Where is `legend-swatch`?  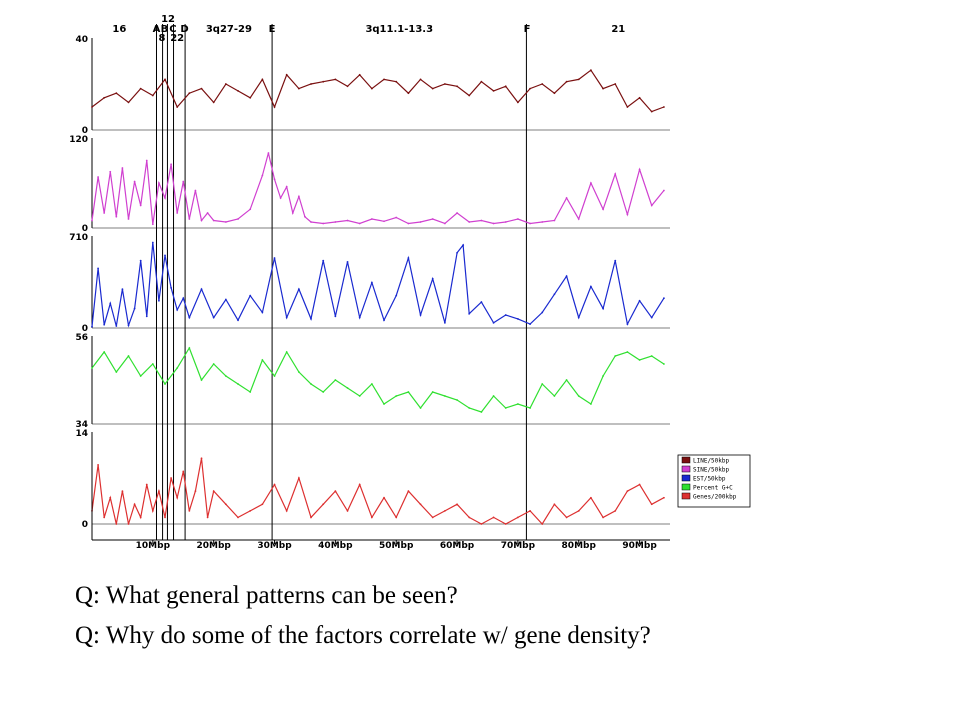 legend-swatch is located at coordinates (686, 487).